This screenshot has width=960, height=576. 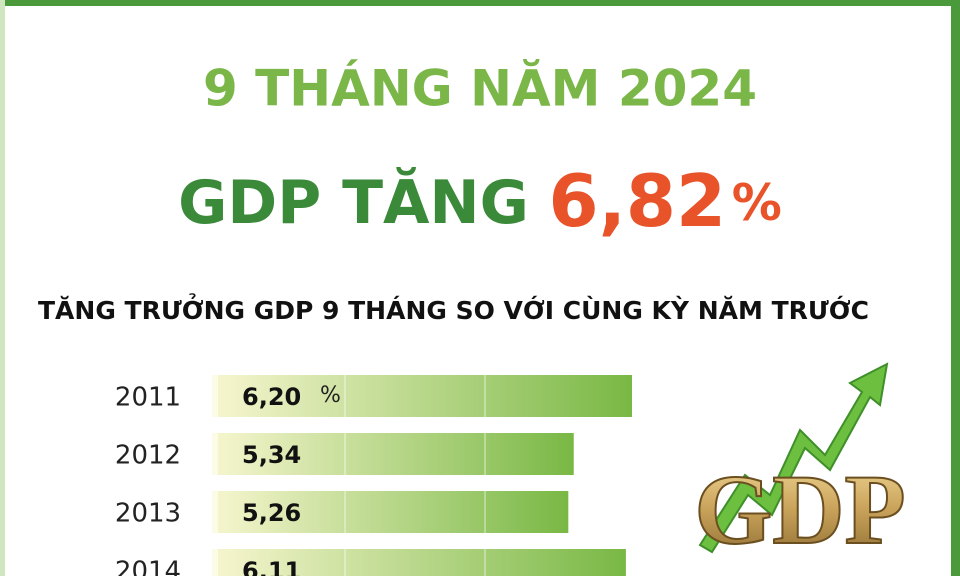 I want to click on category-label: 2012, so click(x=148, y=456).